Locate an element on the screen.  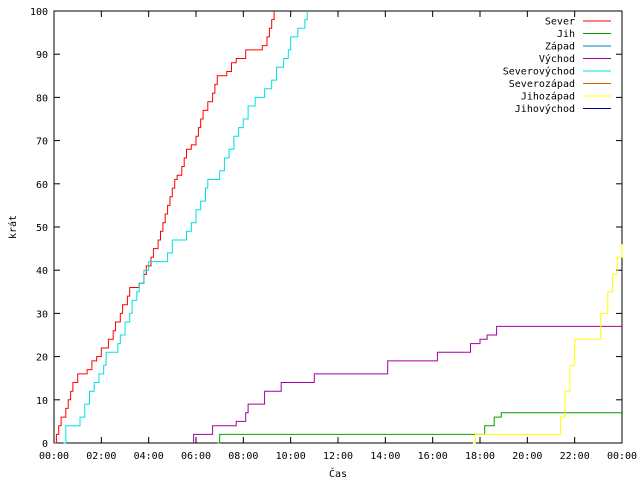
y-tick-label: 0 is located at coordinates (45, 444).